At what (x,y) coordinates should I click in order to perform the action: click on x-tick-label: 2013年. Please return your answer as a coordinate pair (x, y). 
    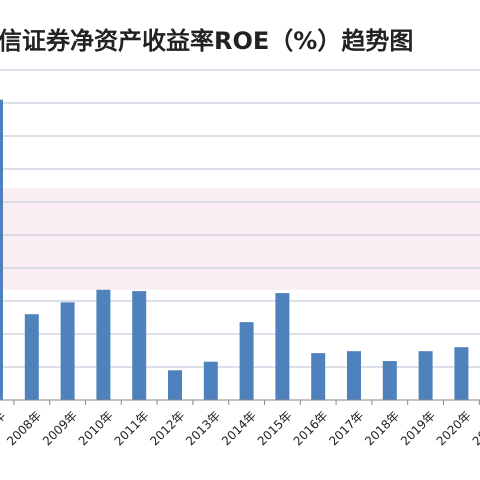
    Looking at the image, I should click on (203, 428).